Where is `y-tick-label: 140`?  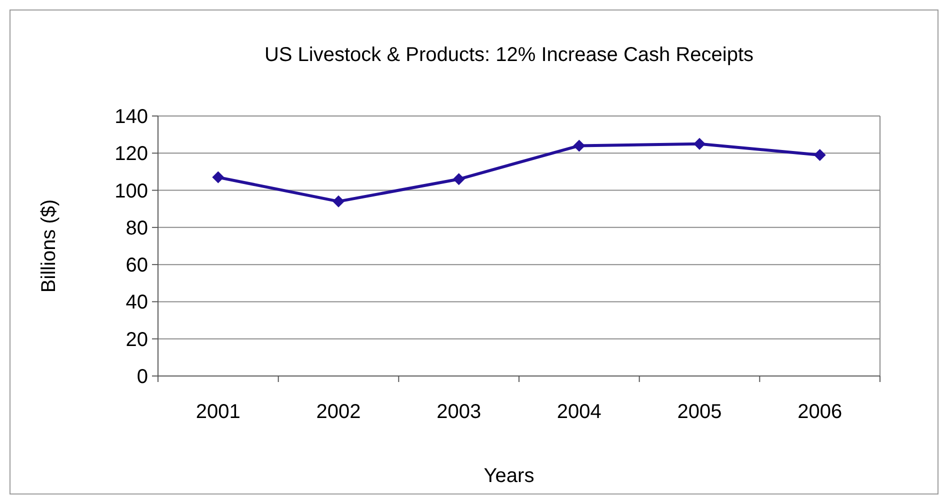 y-tick-label: 140 is located at coordinates (131, 117).